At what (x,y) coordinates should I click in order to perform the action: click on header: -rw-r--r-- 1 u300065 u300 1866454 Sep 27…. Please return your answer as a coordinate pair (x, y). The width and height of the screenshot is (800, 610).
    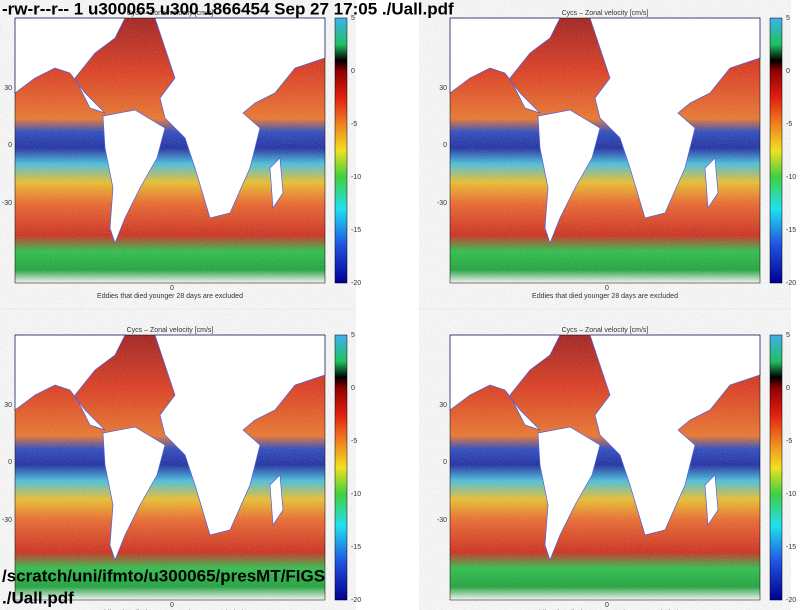
    Looking at the image, I should click on (228, 9).